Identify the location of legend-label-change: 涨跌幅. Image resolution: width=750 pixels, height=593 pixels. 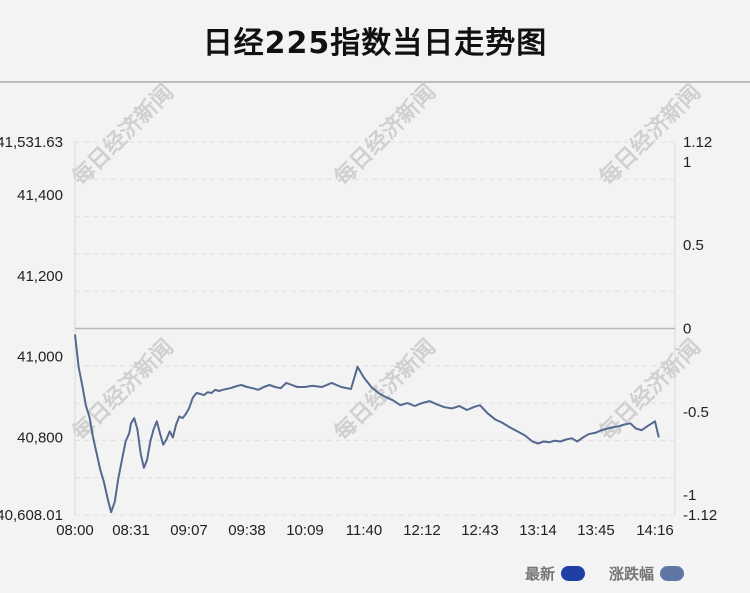
(631, 574).